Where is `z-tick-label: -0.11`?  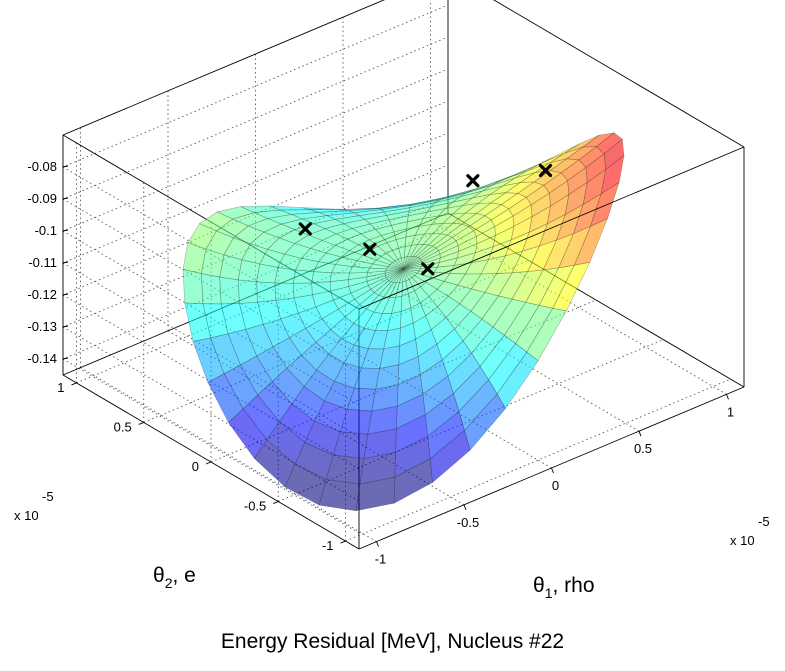 z-tick-label: -0.11 is located at coordinates (42, 262).